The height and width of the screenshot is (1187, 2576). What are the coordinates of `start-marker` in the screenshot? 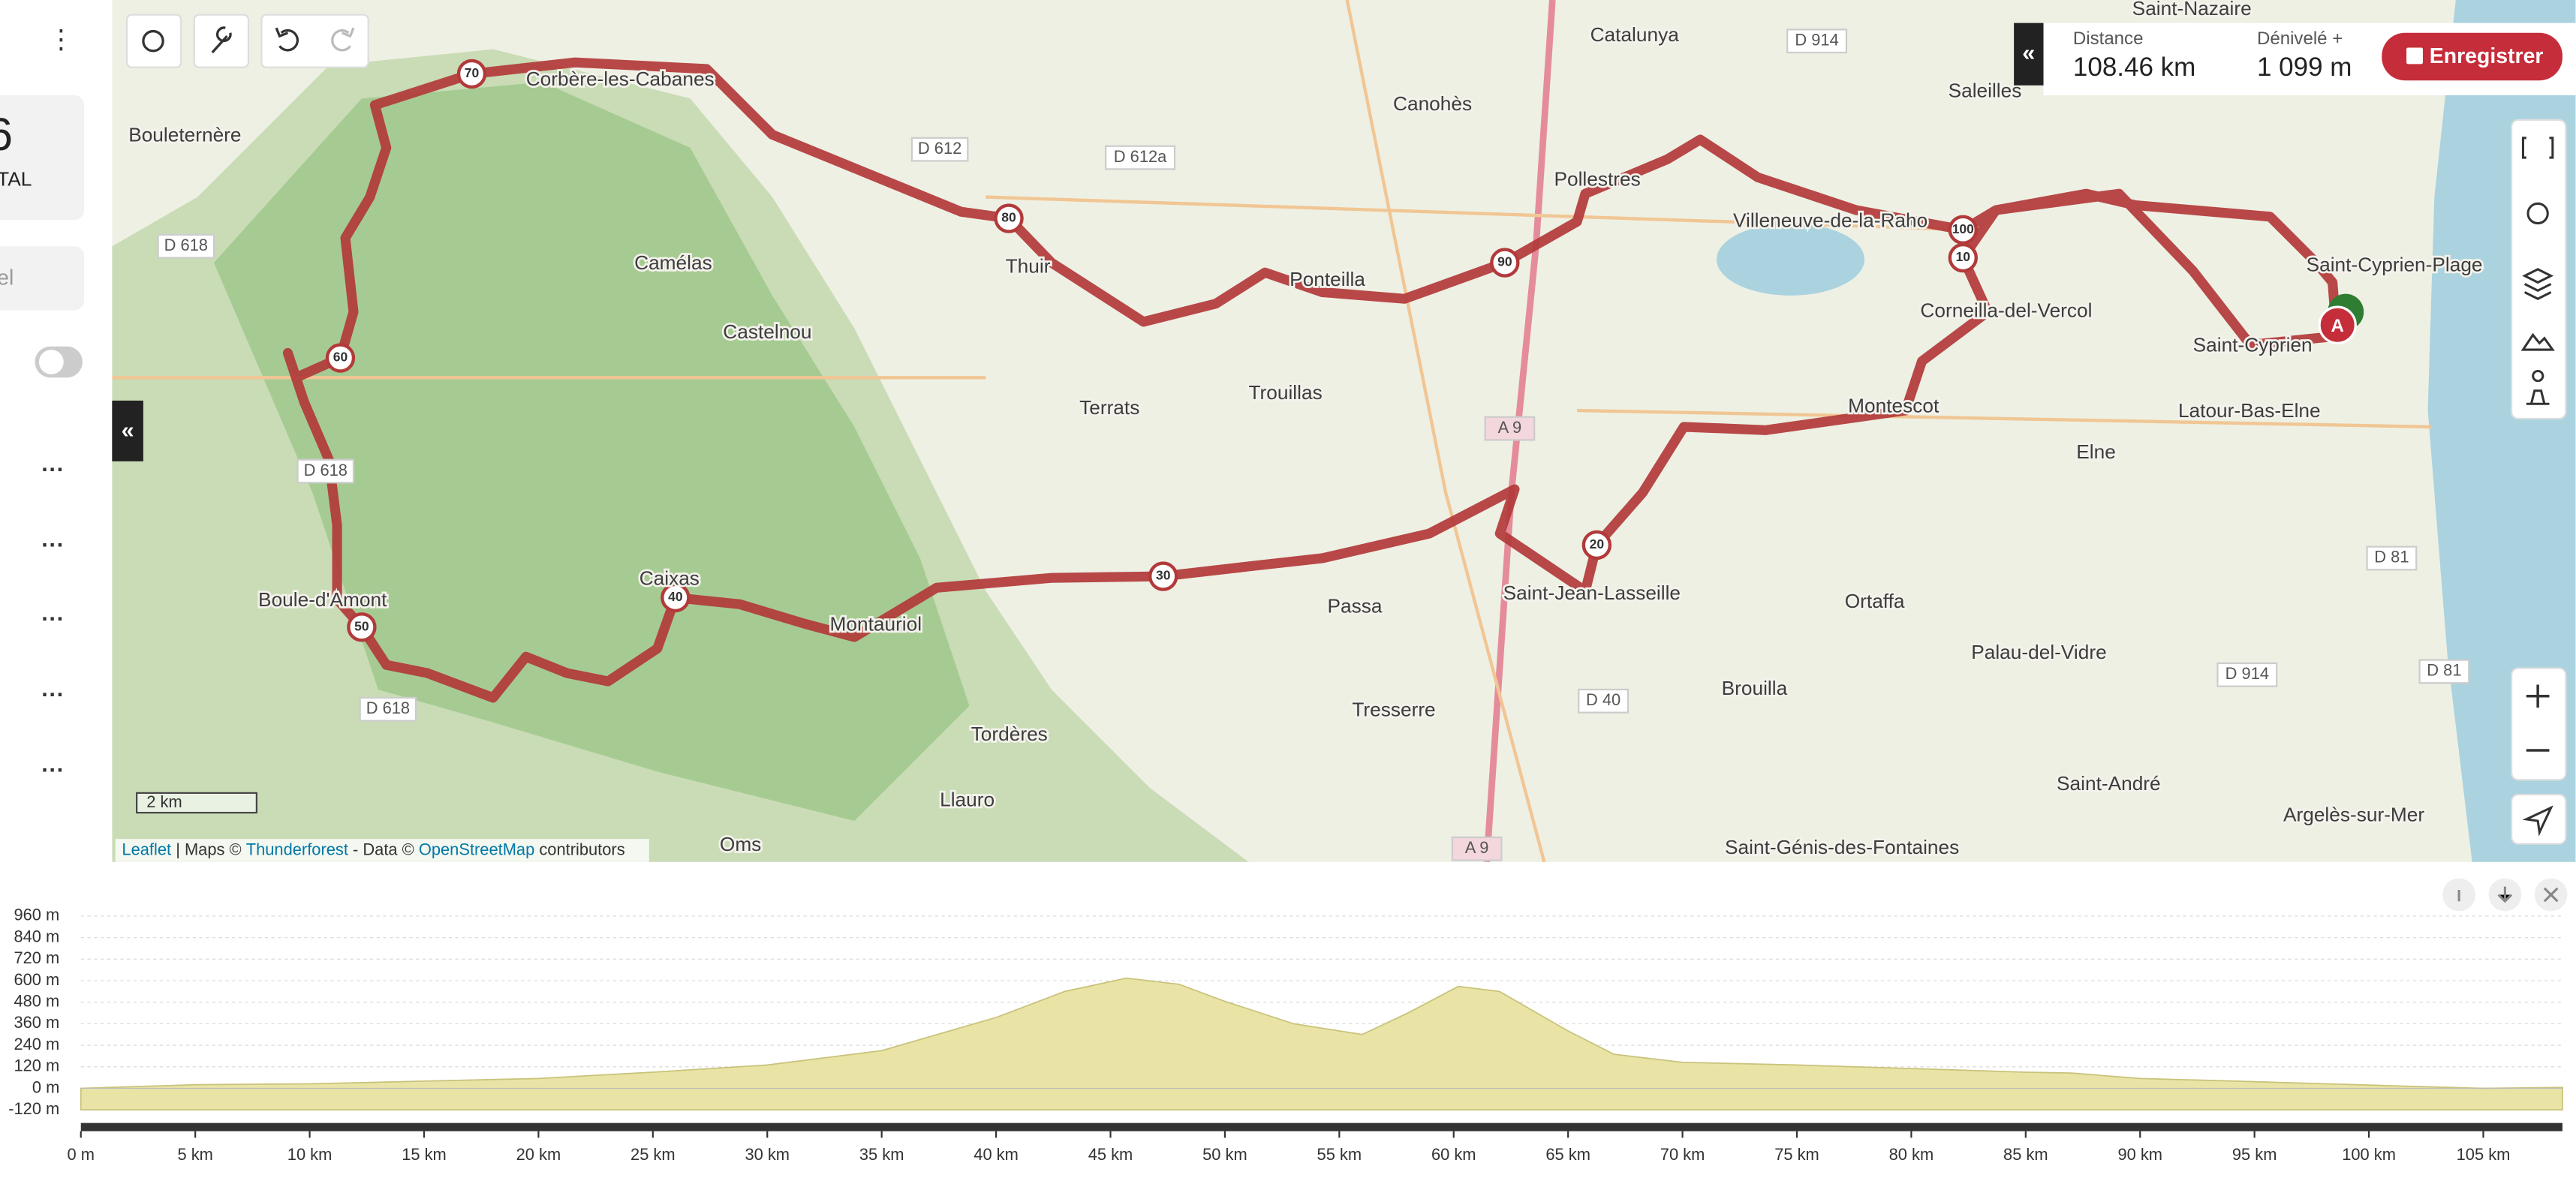 It's located at (2337, 325).